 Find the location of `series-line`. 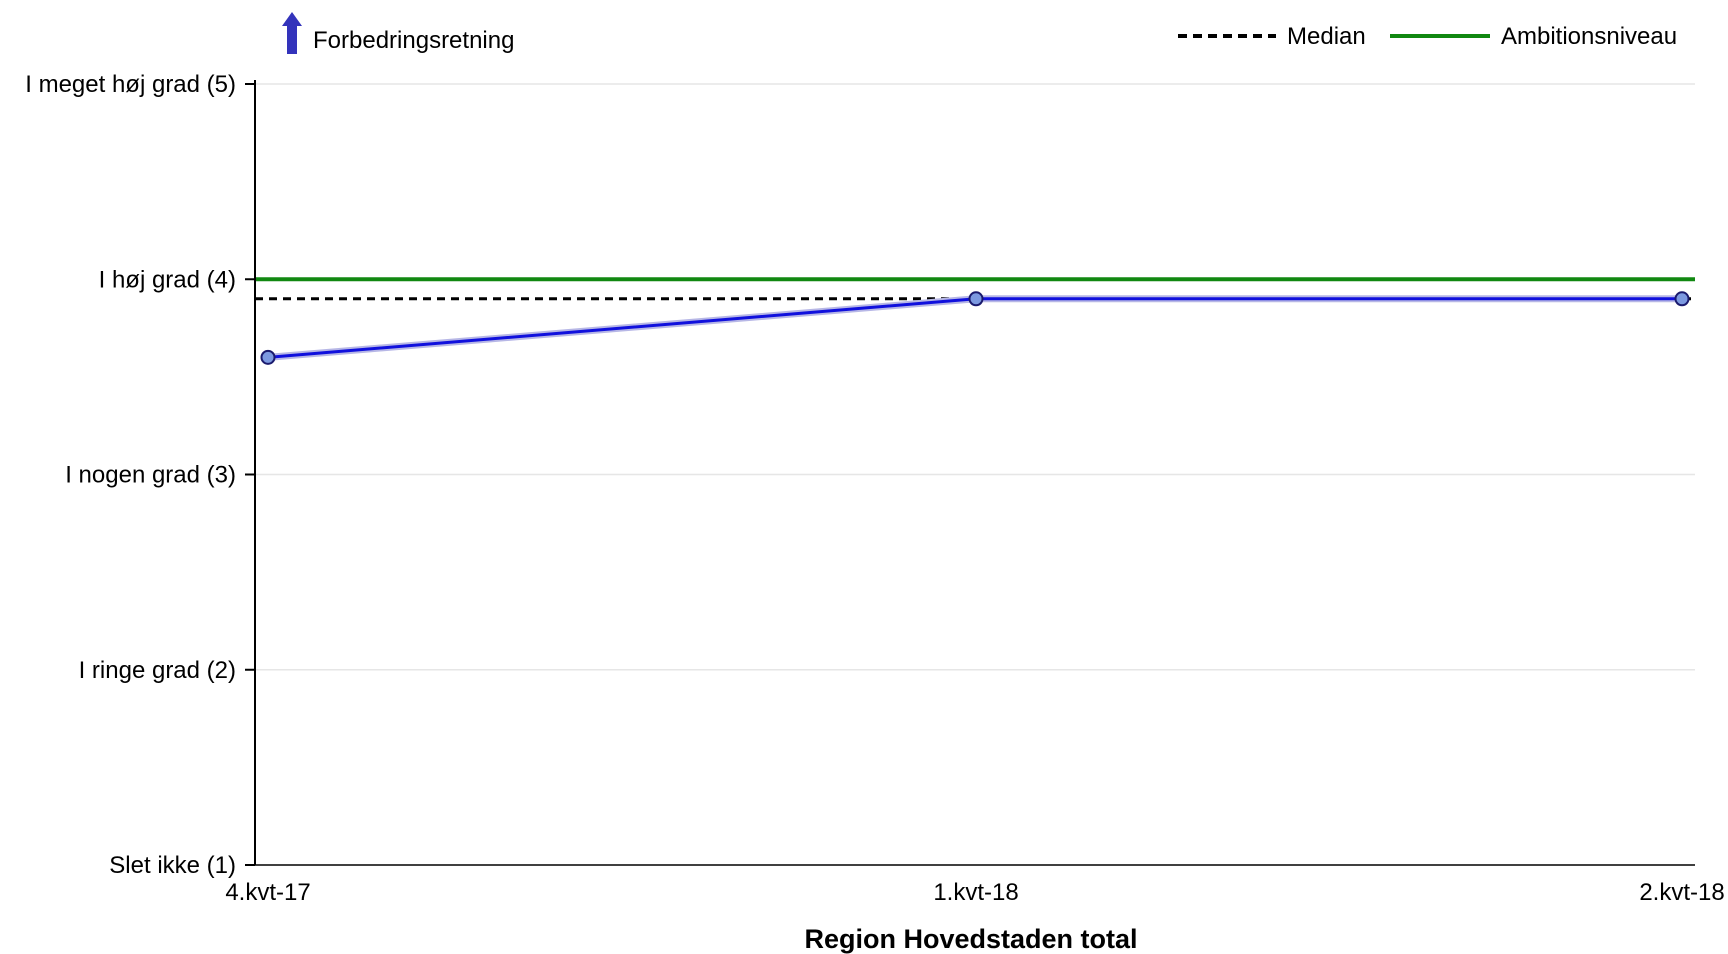

series-line is located at coordinates (974, 328).